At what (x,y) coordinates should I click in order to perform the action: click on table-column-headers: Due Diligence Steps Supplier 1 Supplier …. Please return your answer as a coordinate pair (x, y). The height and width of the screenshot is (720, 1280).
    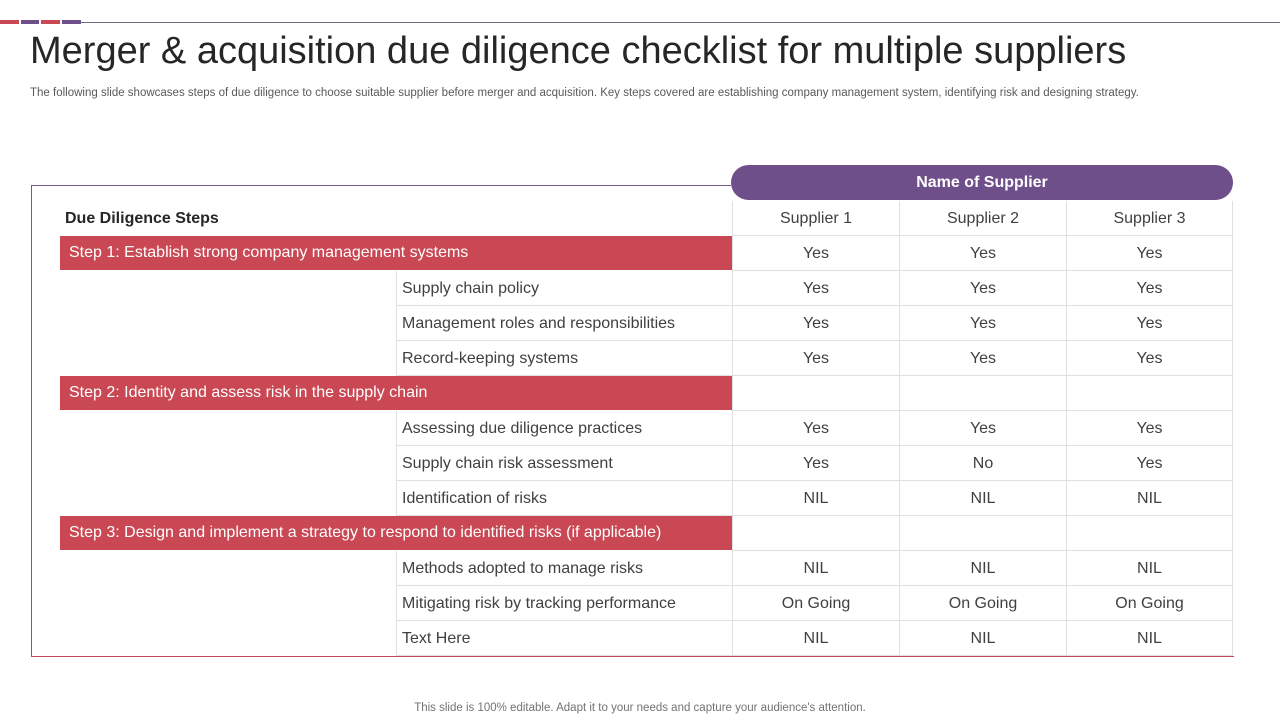
    Looking at the image, I should click on (647, 218).